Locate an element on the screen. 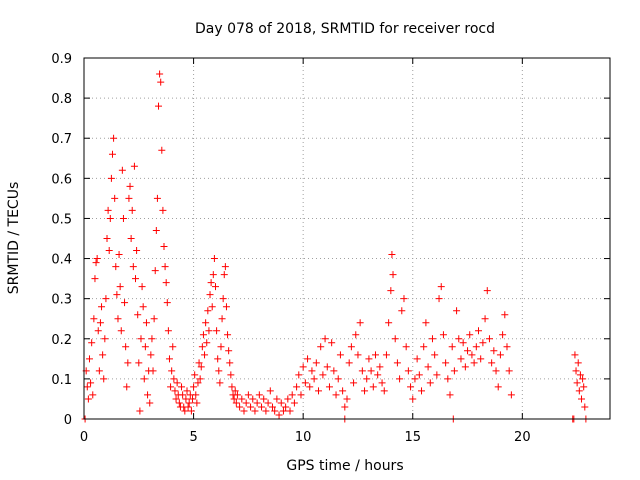 This screenshot has height=480, width=640. x-tick-label: 15 is located at coordinates (412, 437).